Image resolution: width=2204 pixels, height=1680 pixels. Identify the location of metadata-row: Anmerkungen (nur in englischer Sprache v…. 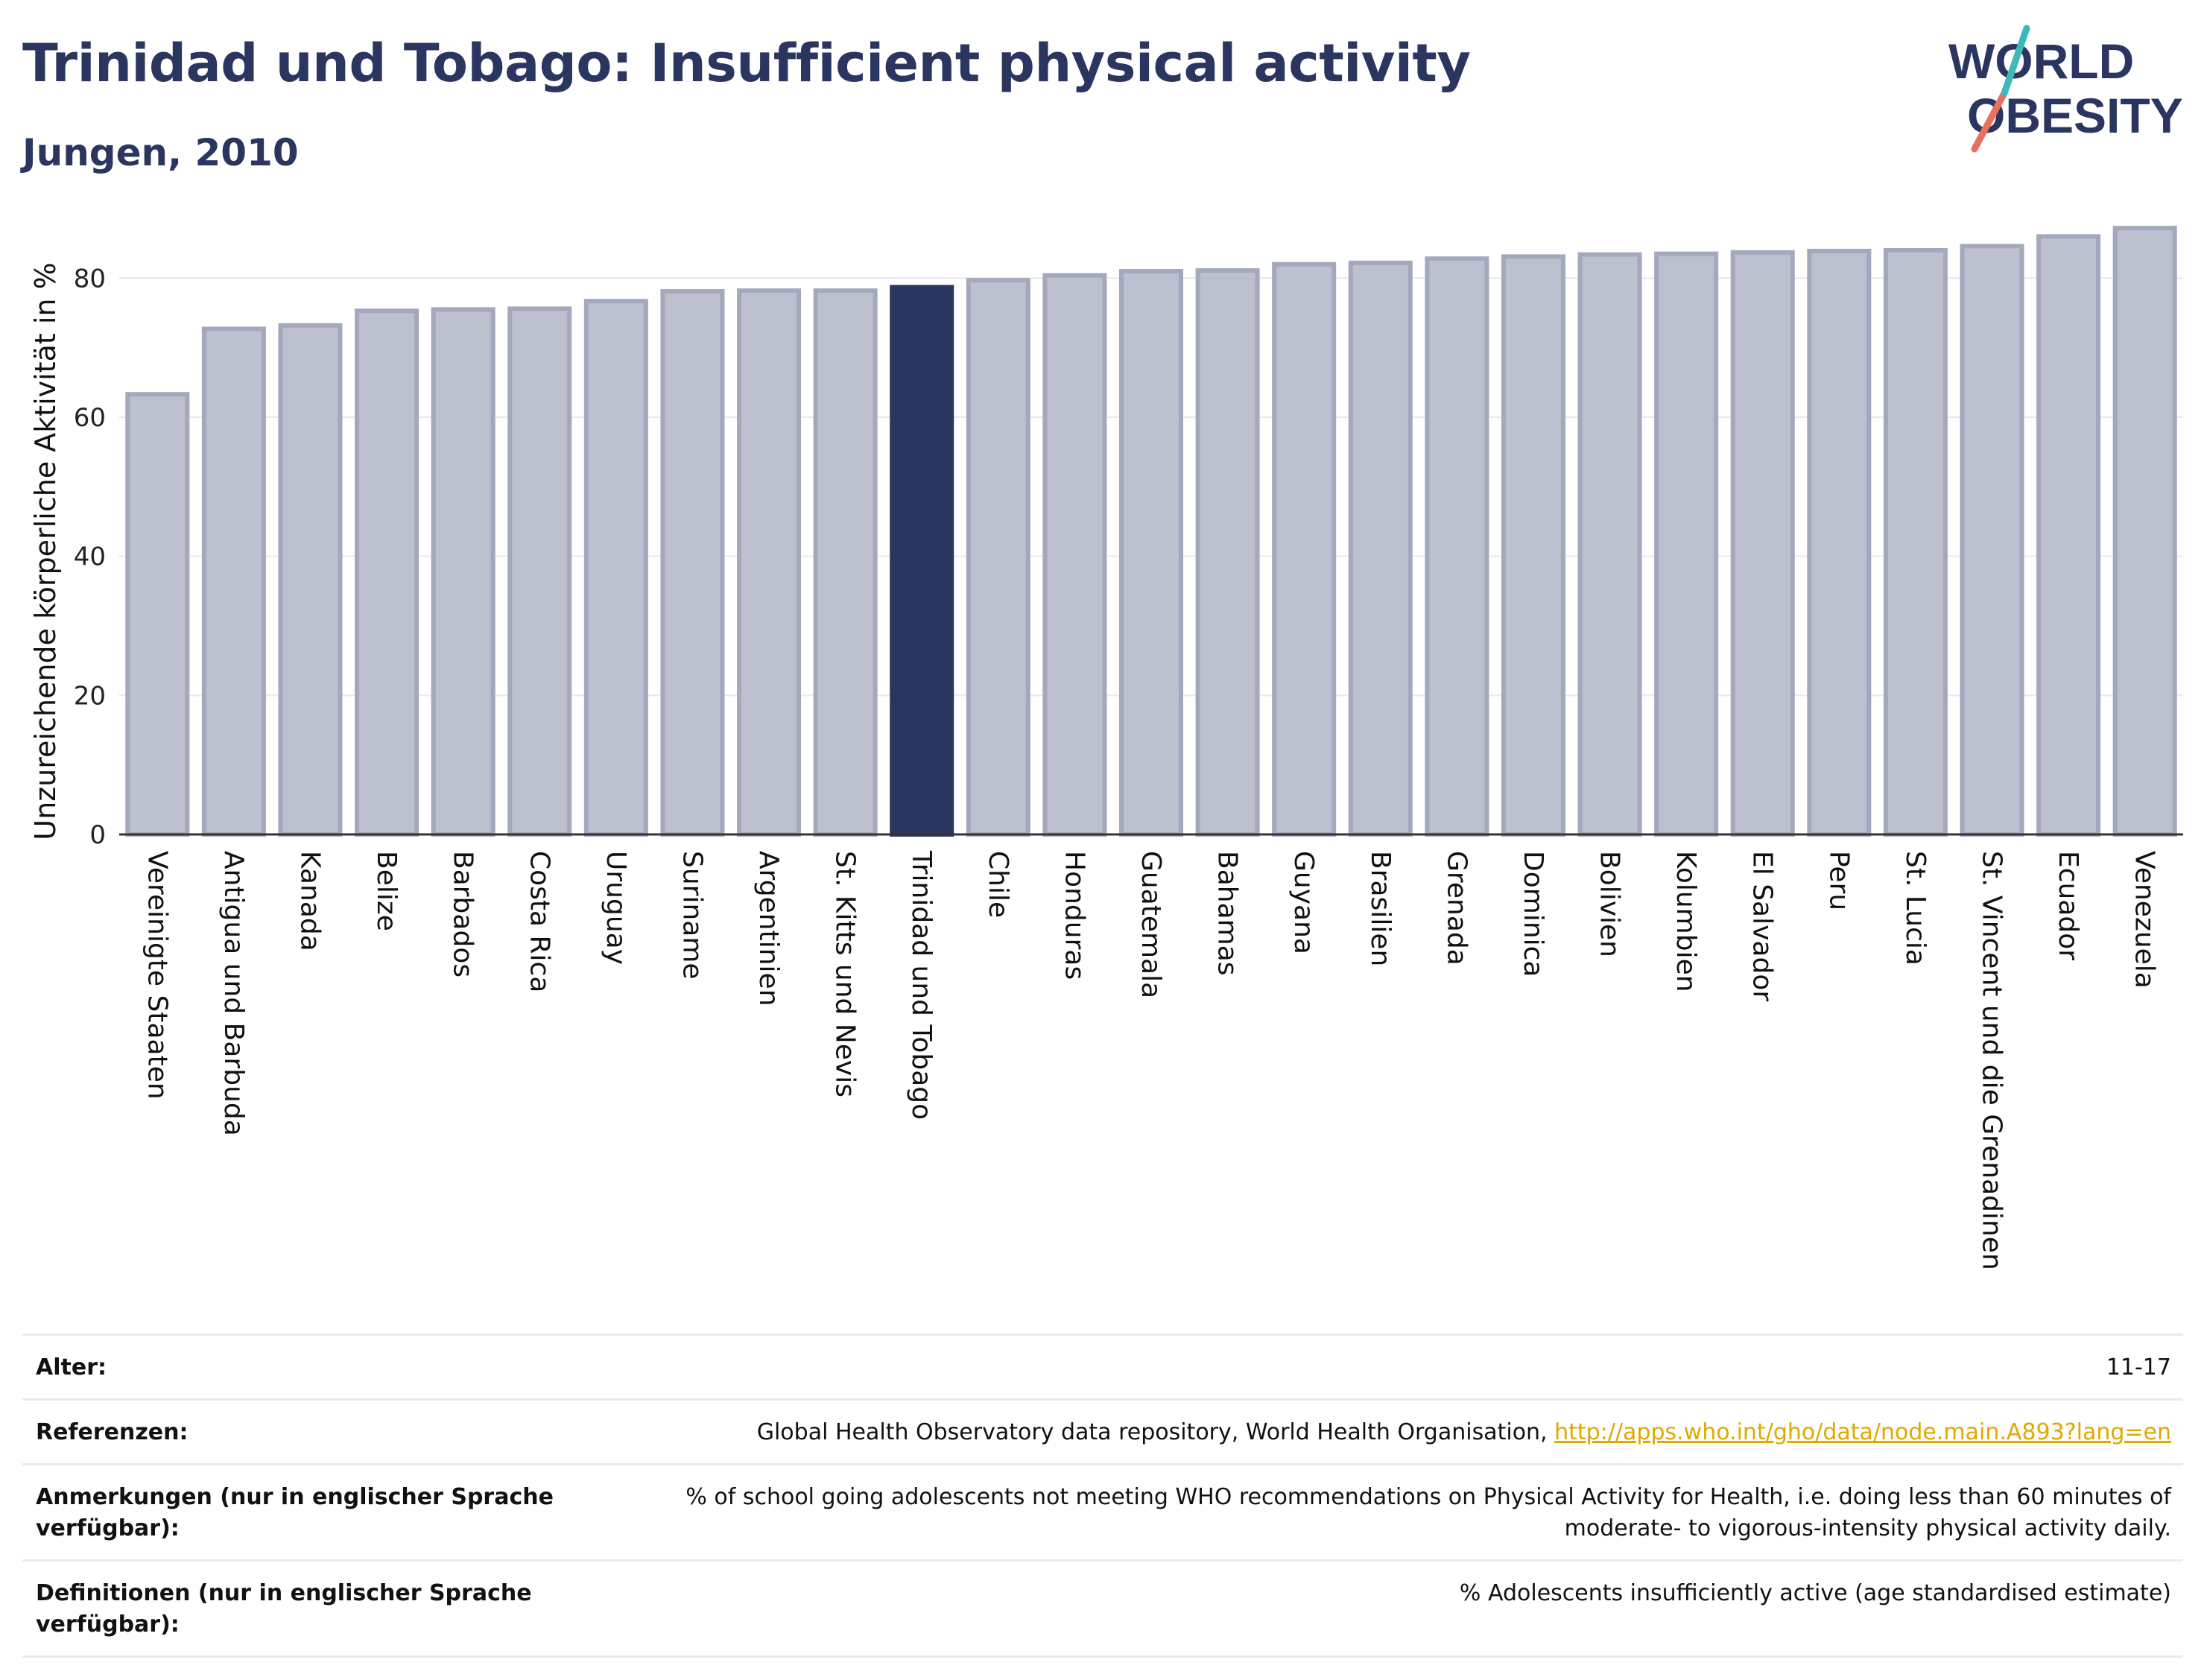
(1102, 1511).